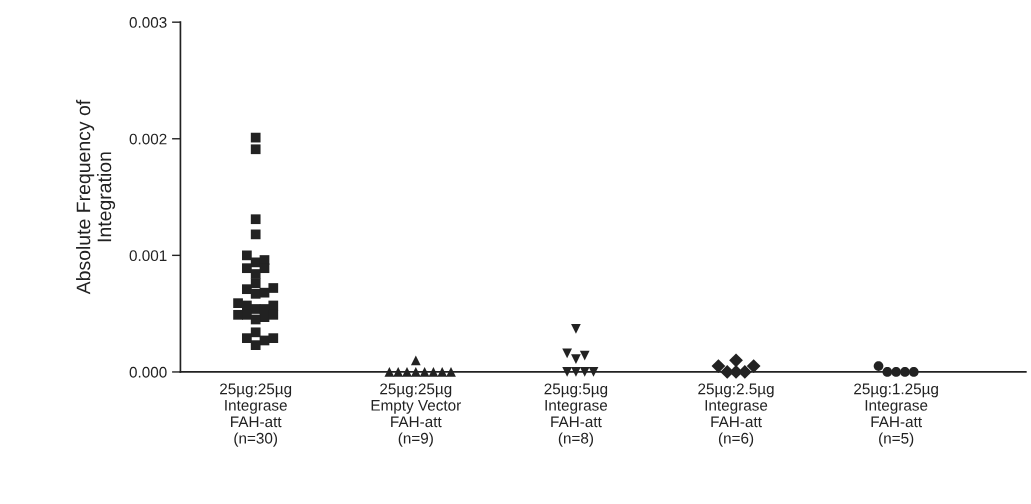 This screenshot has height=504, width=1031. Describe the element at coordinates (576, 415) in the screenshot. I see `x-tick-label: 25µg:5µg Integrase FAH-att (n=8)` at that location.